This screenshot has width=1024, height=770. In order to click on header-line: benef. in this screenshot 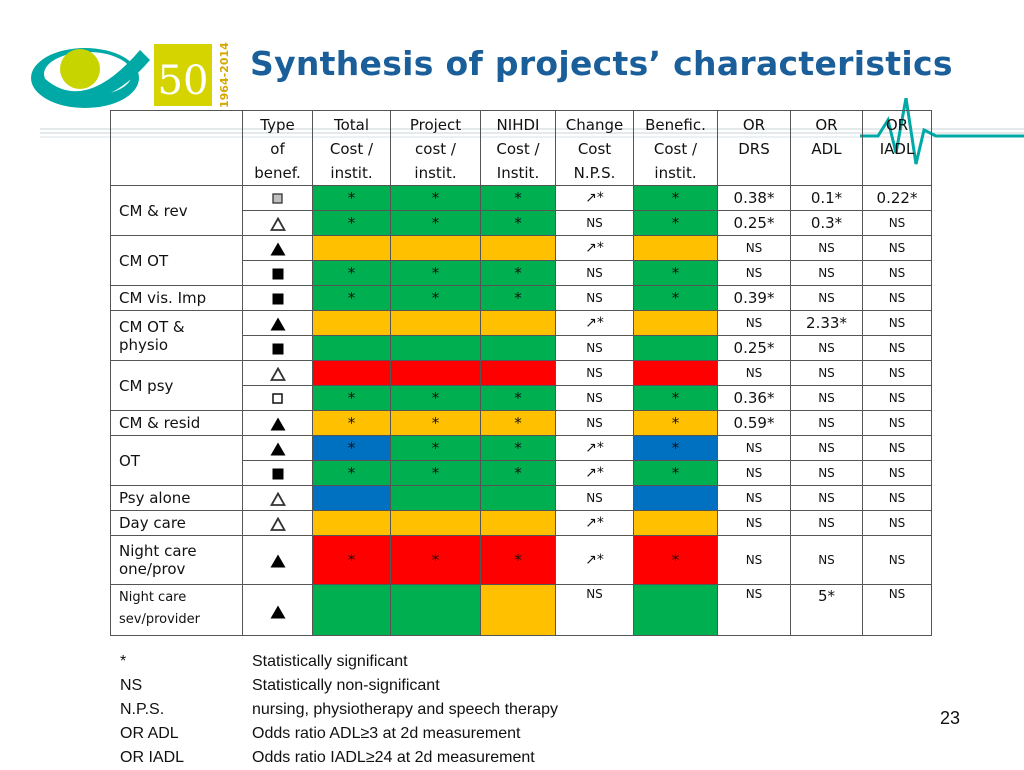, I will do `click(277, 173)`.